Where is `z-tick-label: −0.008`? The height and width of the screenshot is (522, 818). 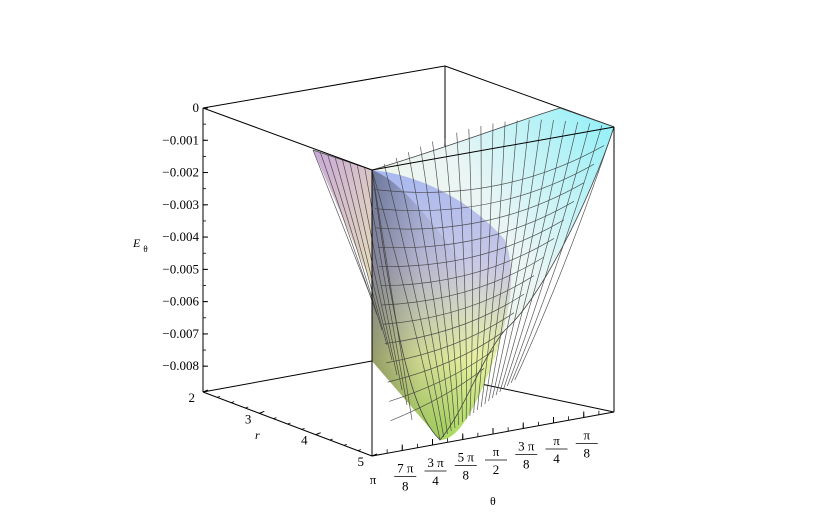
z-tick-label: −0.008 is located at coordinates (180, 365).